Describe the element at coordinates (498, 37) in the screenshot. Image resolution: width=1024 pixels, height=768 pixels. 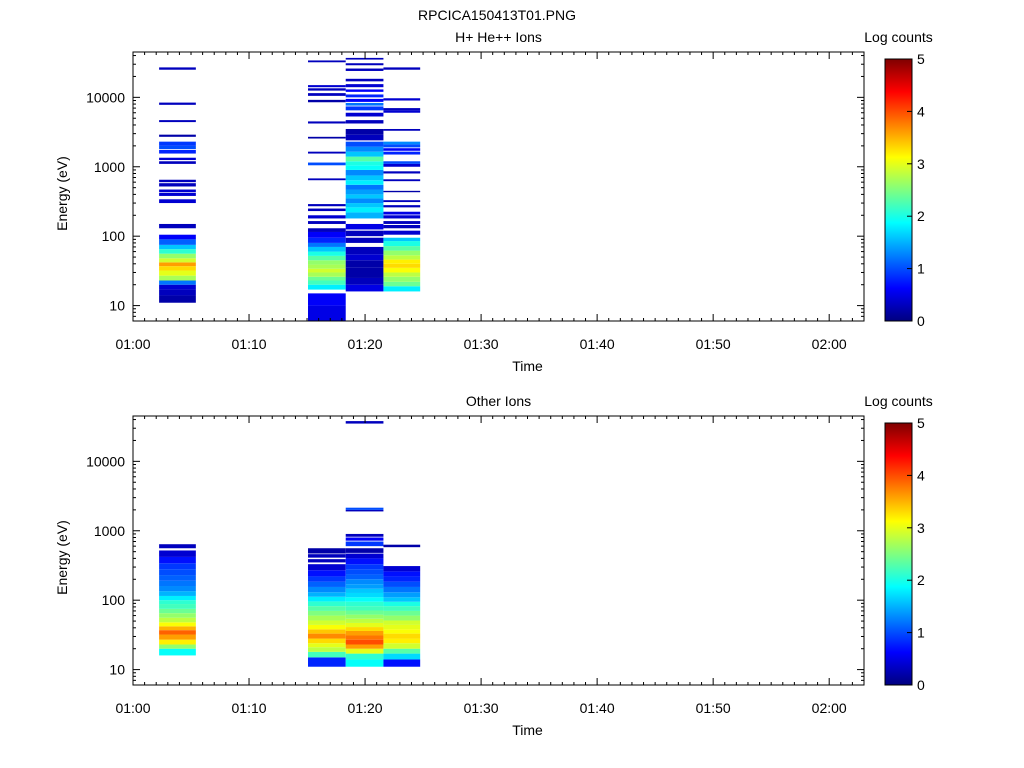
I see `panel-title: H+ He++ Ions` at that location.